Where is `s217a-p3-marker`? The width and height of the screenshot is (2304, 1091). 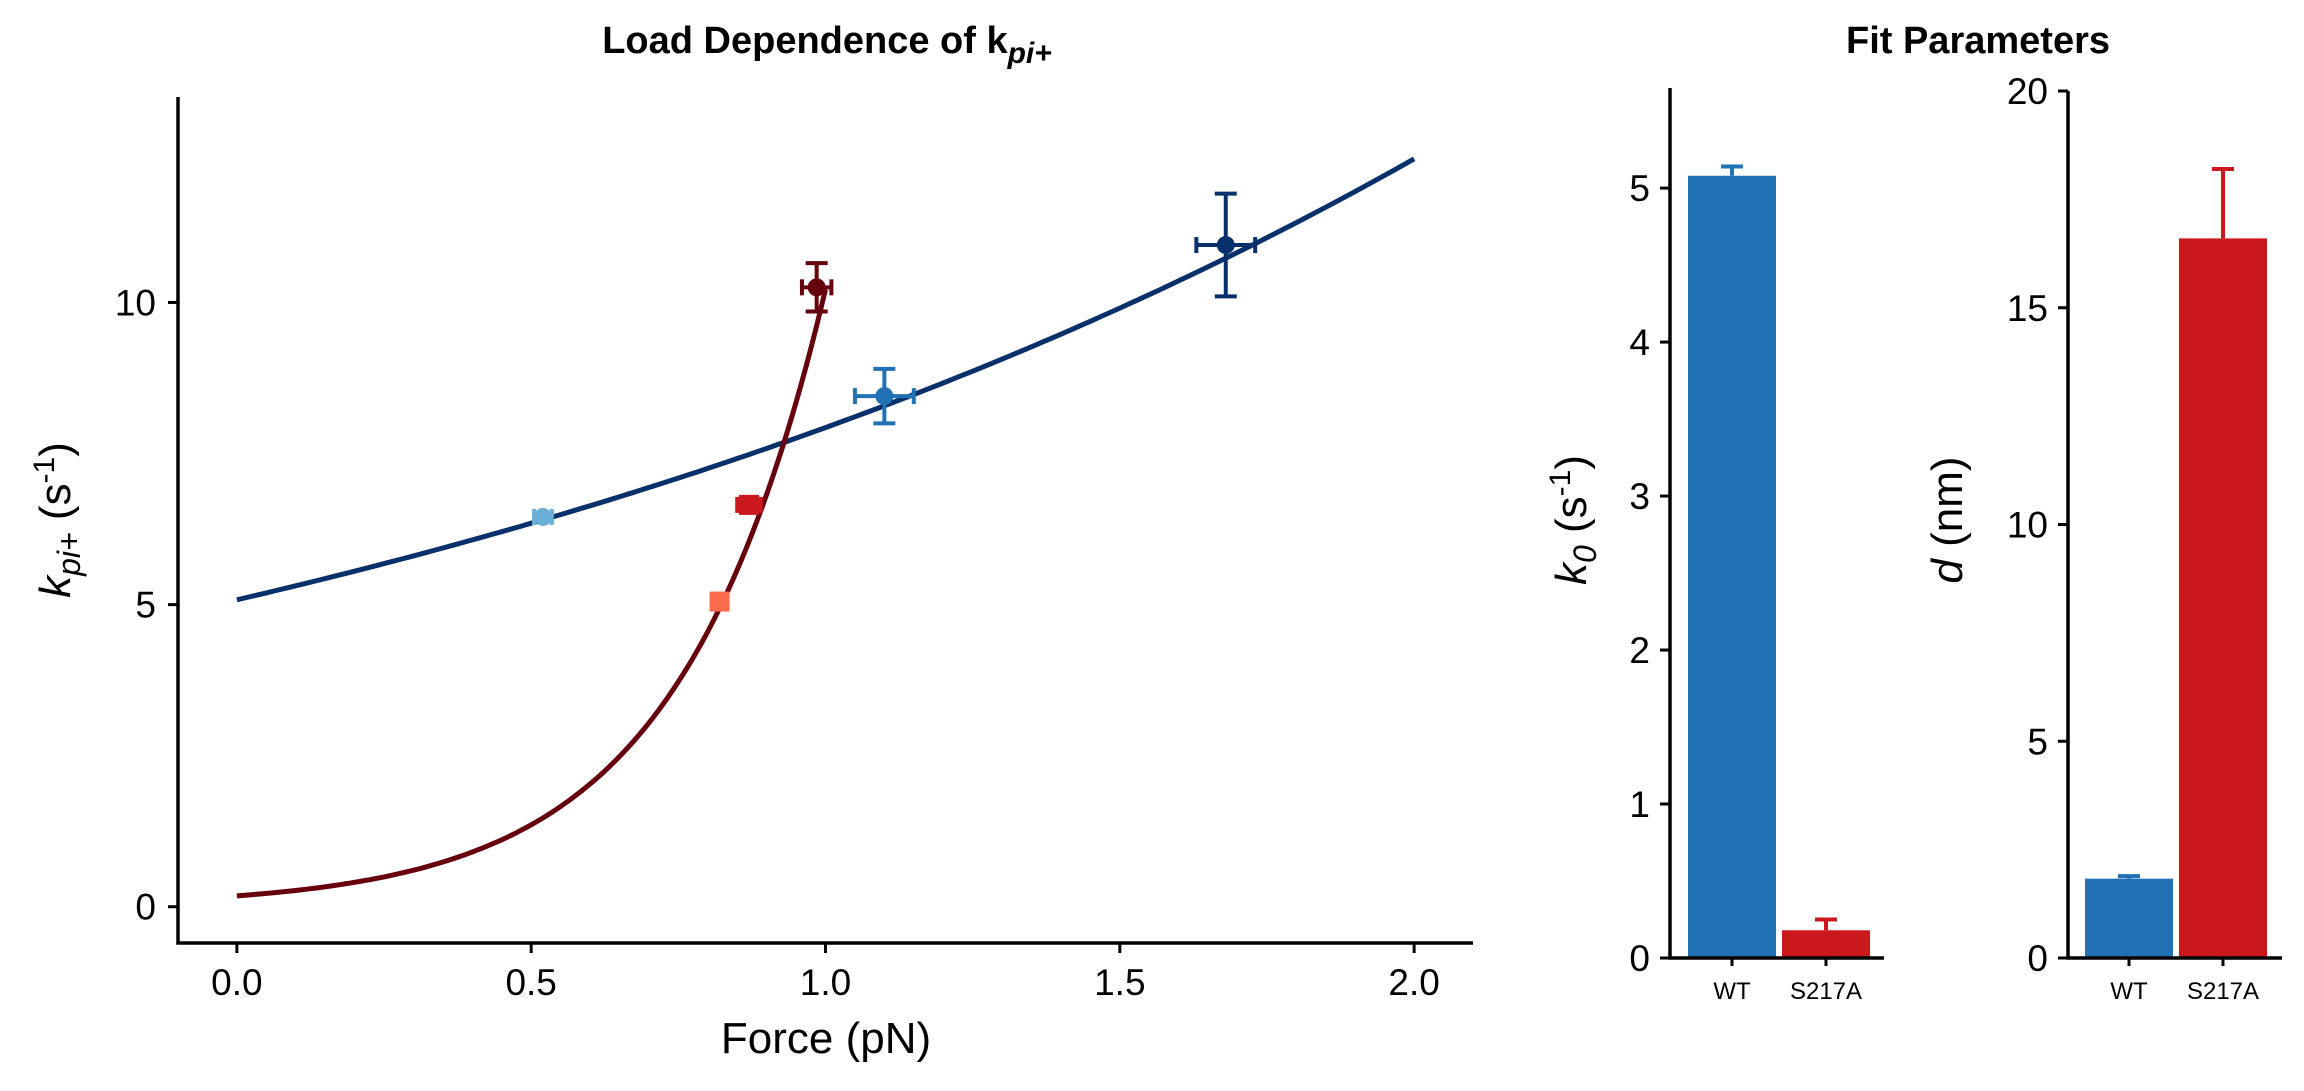
s217a-p3-marker is located at coordinates (816, 287).